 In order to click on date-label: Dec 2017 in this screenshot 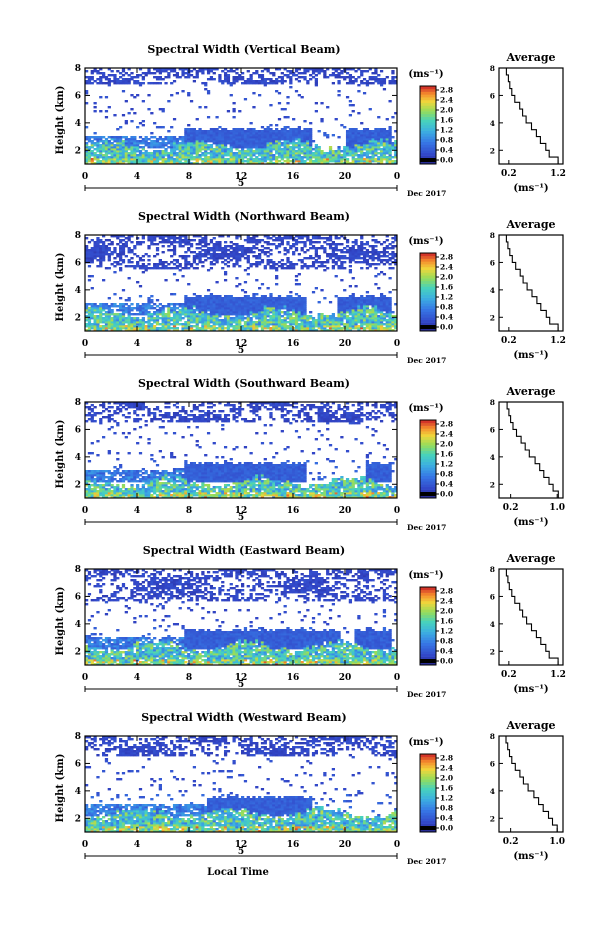, I will do `click(426, 193)`.